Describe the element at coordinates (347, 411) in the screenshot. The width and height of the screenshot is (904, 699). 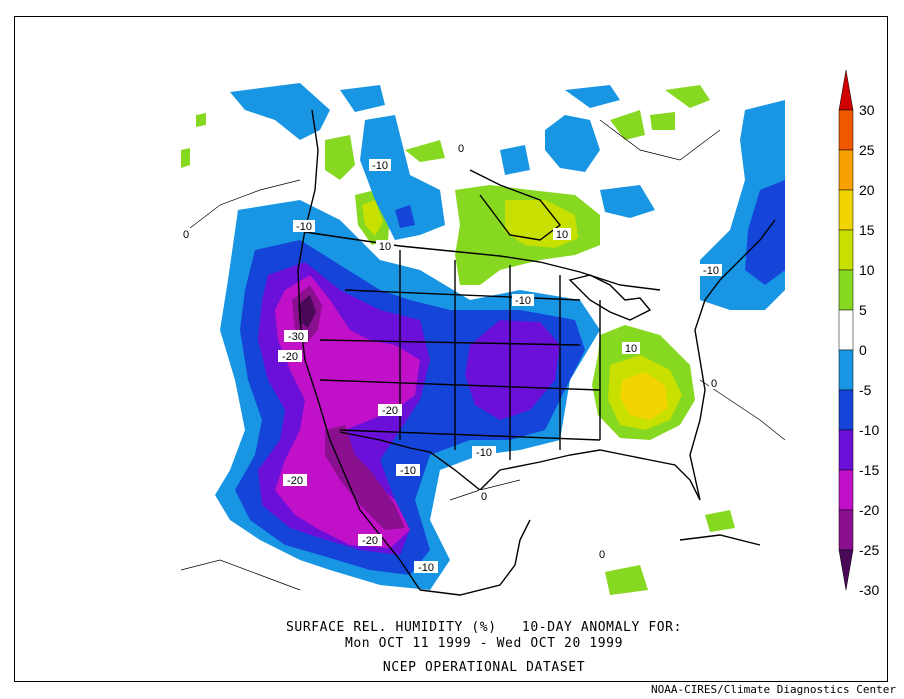
I see `fill-west-magenta` at that location.